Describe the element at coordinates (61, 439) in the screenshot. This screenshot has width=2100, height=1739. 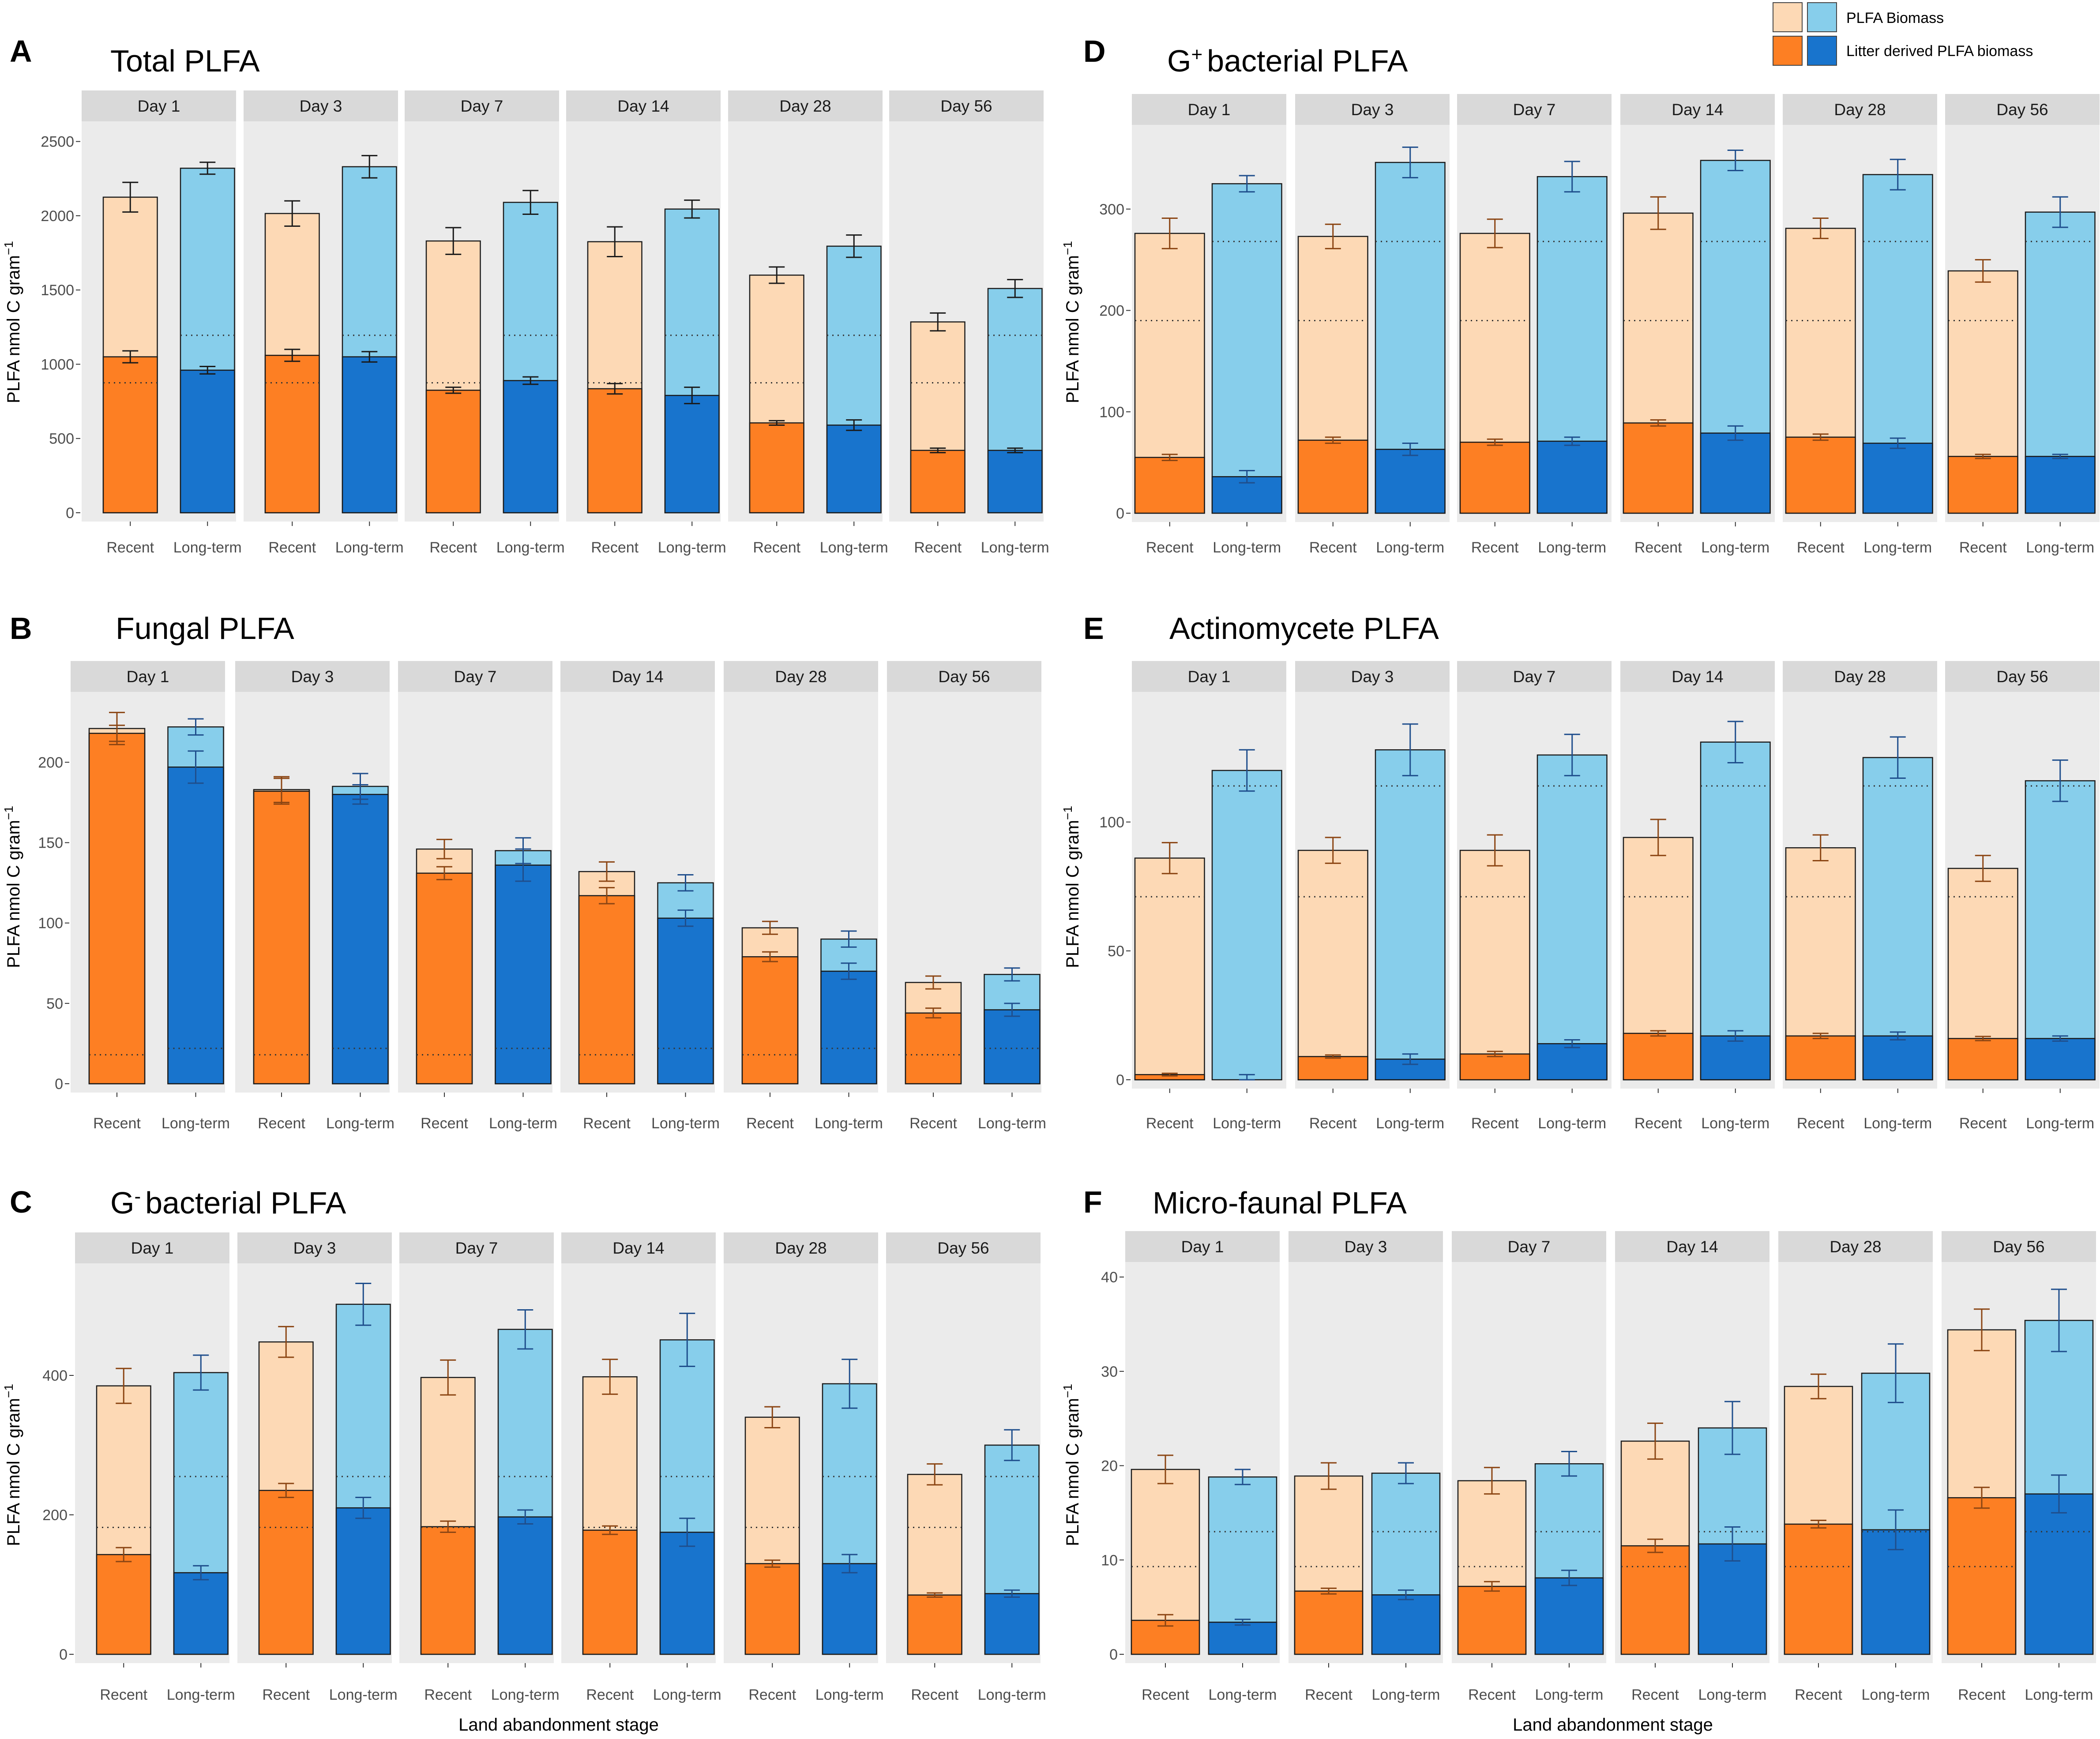
I see `y-tick-label: 500` at that location.